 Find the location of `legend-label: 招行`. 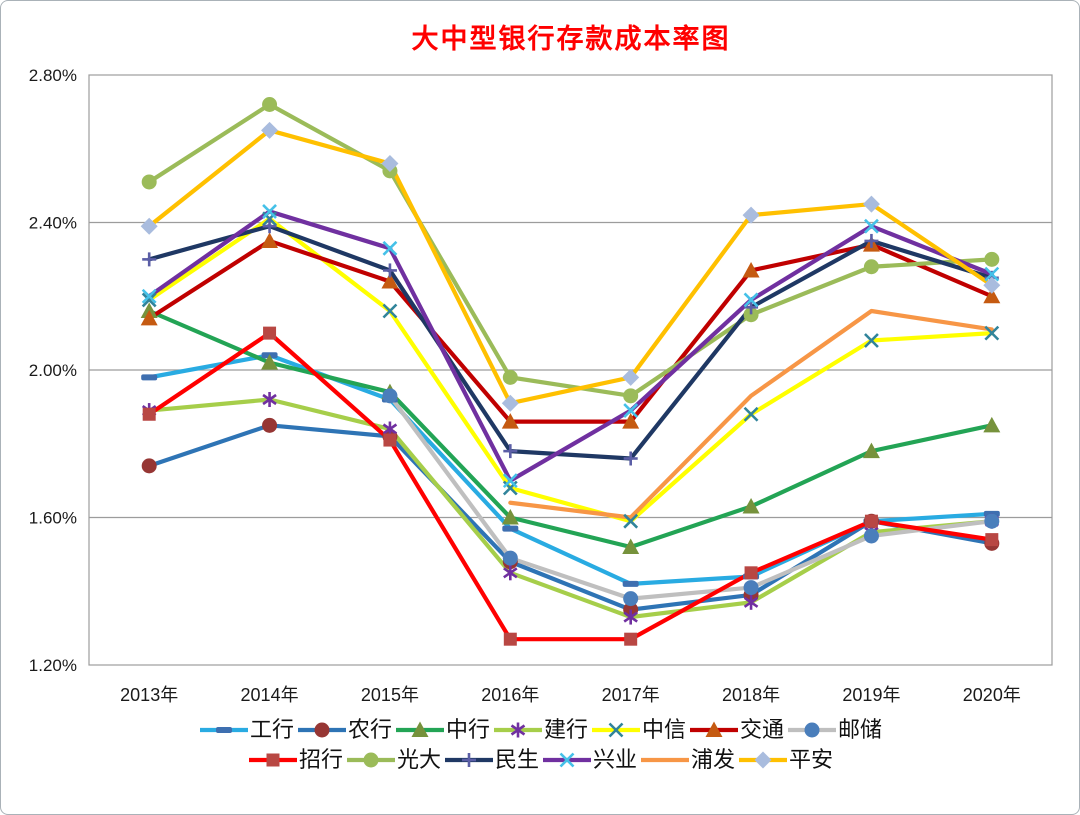

legend-label: 招行 is located at coordinates (320, 759).